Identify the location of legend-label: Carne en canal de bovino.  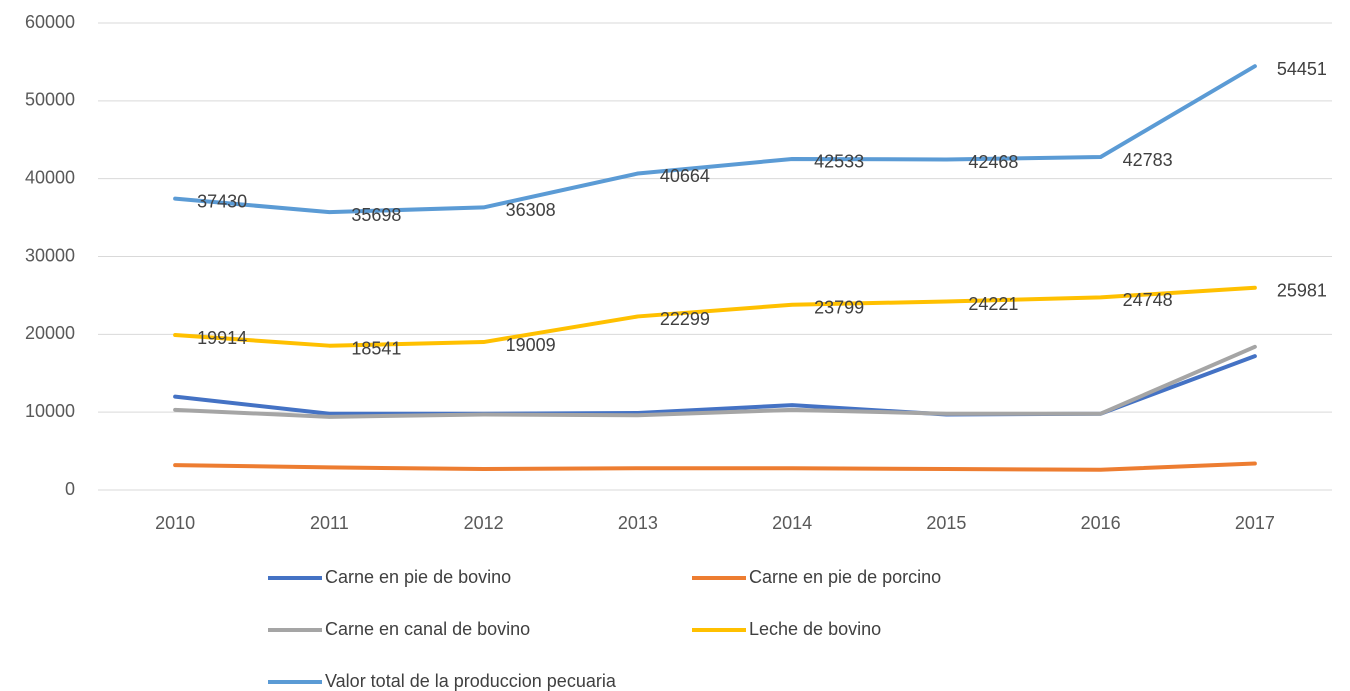
(427, 629).